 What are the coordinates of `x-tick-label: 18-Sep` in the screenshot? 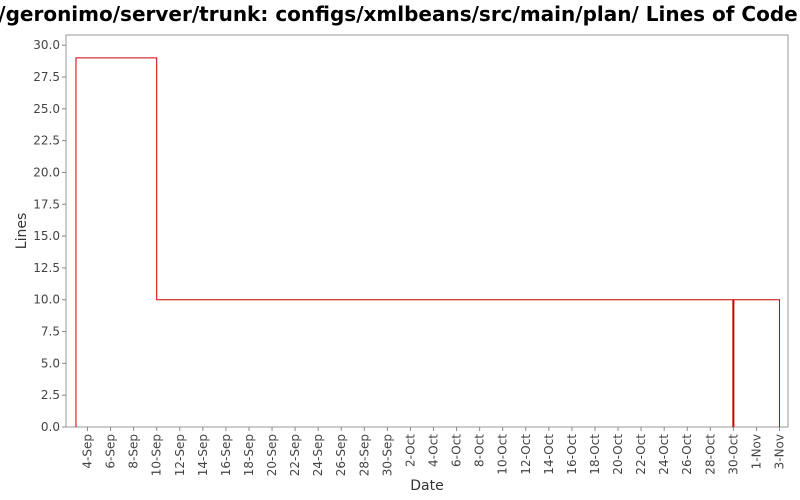 It's located at (249, 455).